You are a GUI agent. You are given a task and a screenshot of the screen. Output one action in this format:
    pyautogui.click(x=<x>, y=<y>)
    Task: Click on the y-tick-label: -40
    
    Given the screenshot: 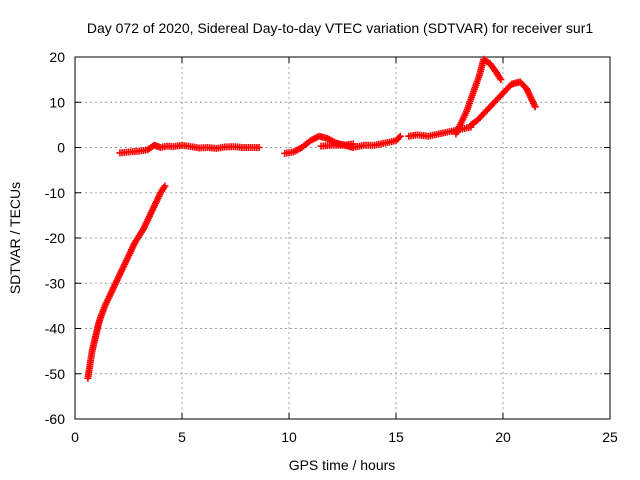 What is the action you would take?
    pyautogui.click(x=55, y=329)
    